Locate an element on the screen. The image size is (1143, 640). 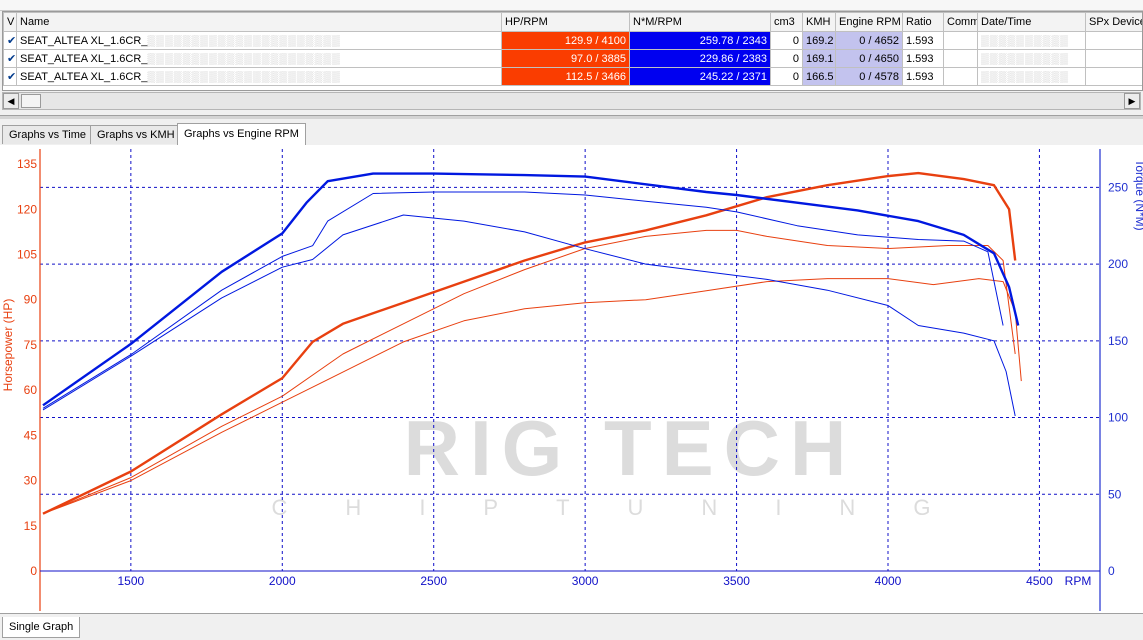
tab-graphs-vs-time: Graphs vs Time is located at coordinates (47, 134).